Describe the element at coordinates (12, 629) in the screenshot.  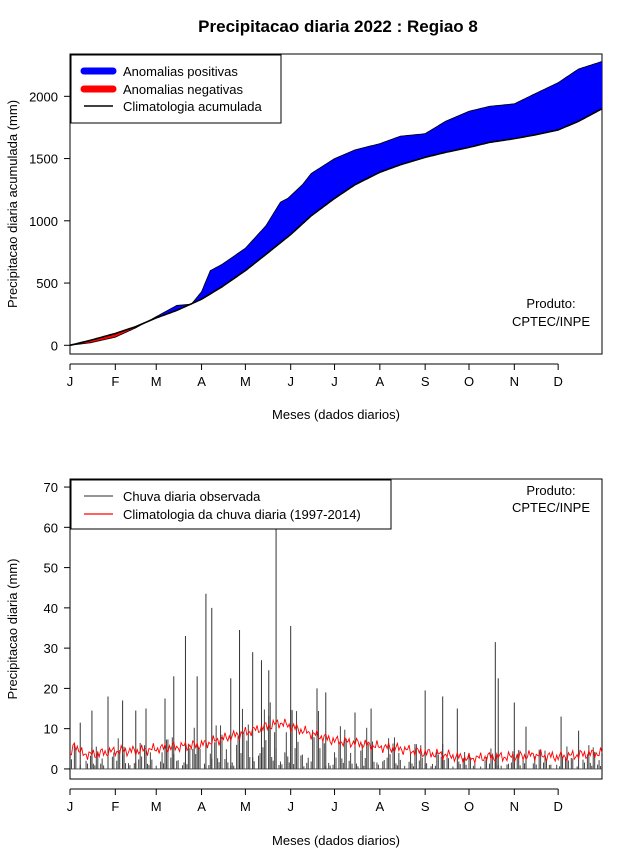
I see `daily-y-label: Precipitacao diaria (mm)` at that location.